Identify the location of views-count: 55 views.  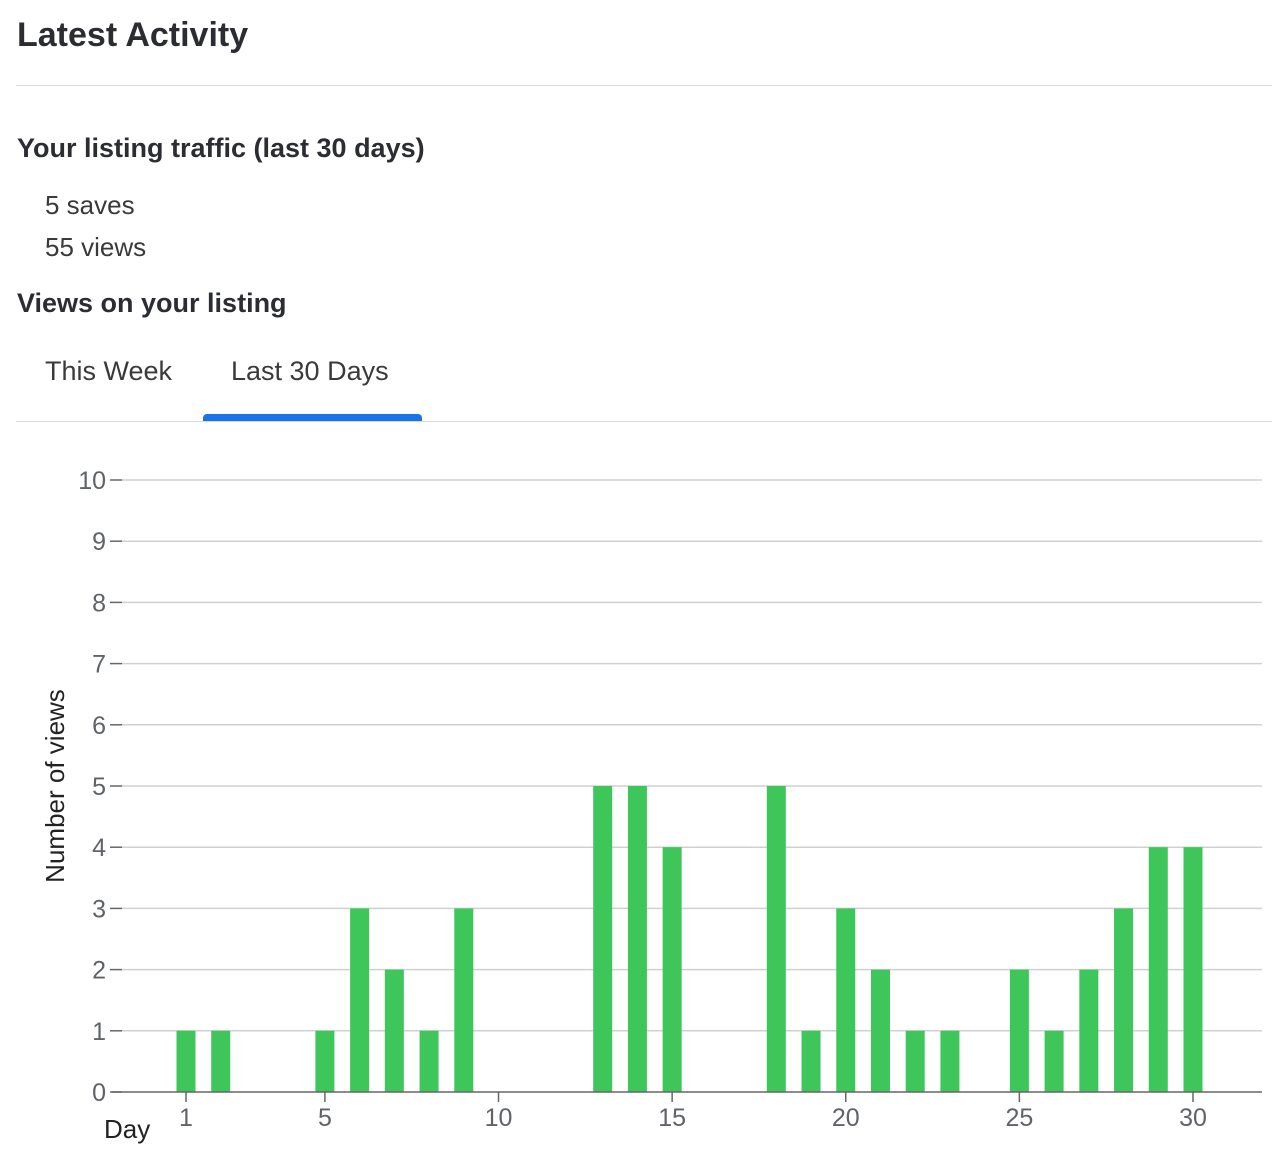
(96, 247).